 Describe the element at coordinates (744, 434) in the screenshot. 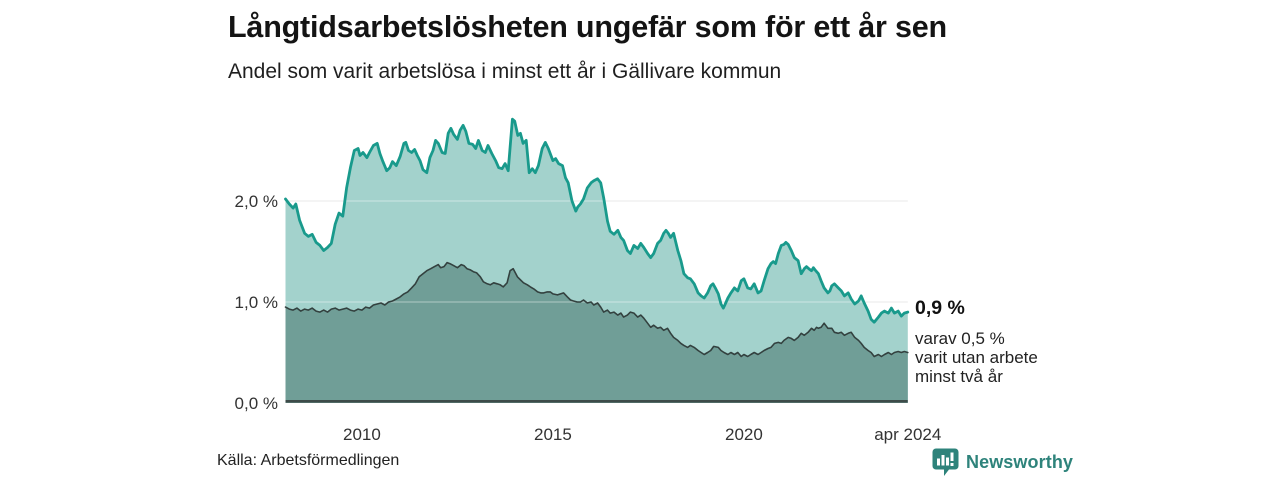

I see `x-axis-tick-label: 2020` at that location.